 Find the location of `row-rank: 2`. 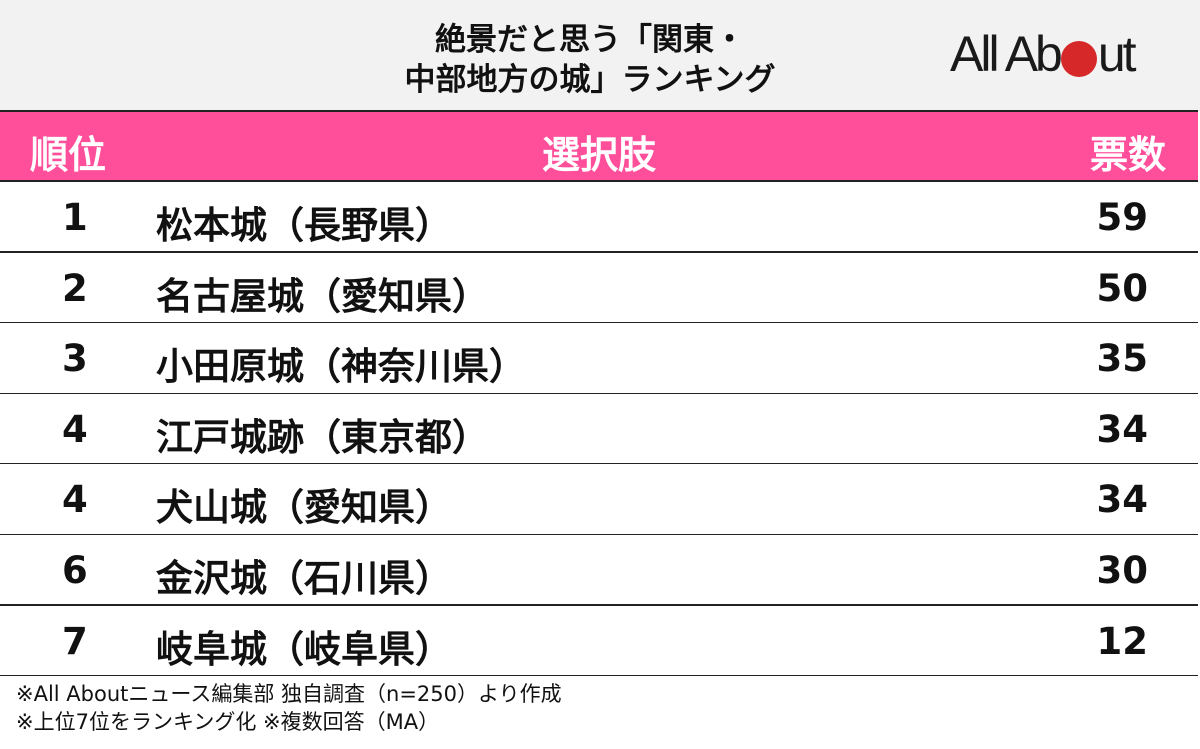

row-rank: 2 is located at coordinates (75, 288).